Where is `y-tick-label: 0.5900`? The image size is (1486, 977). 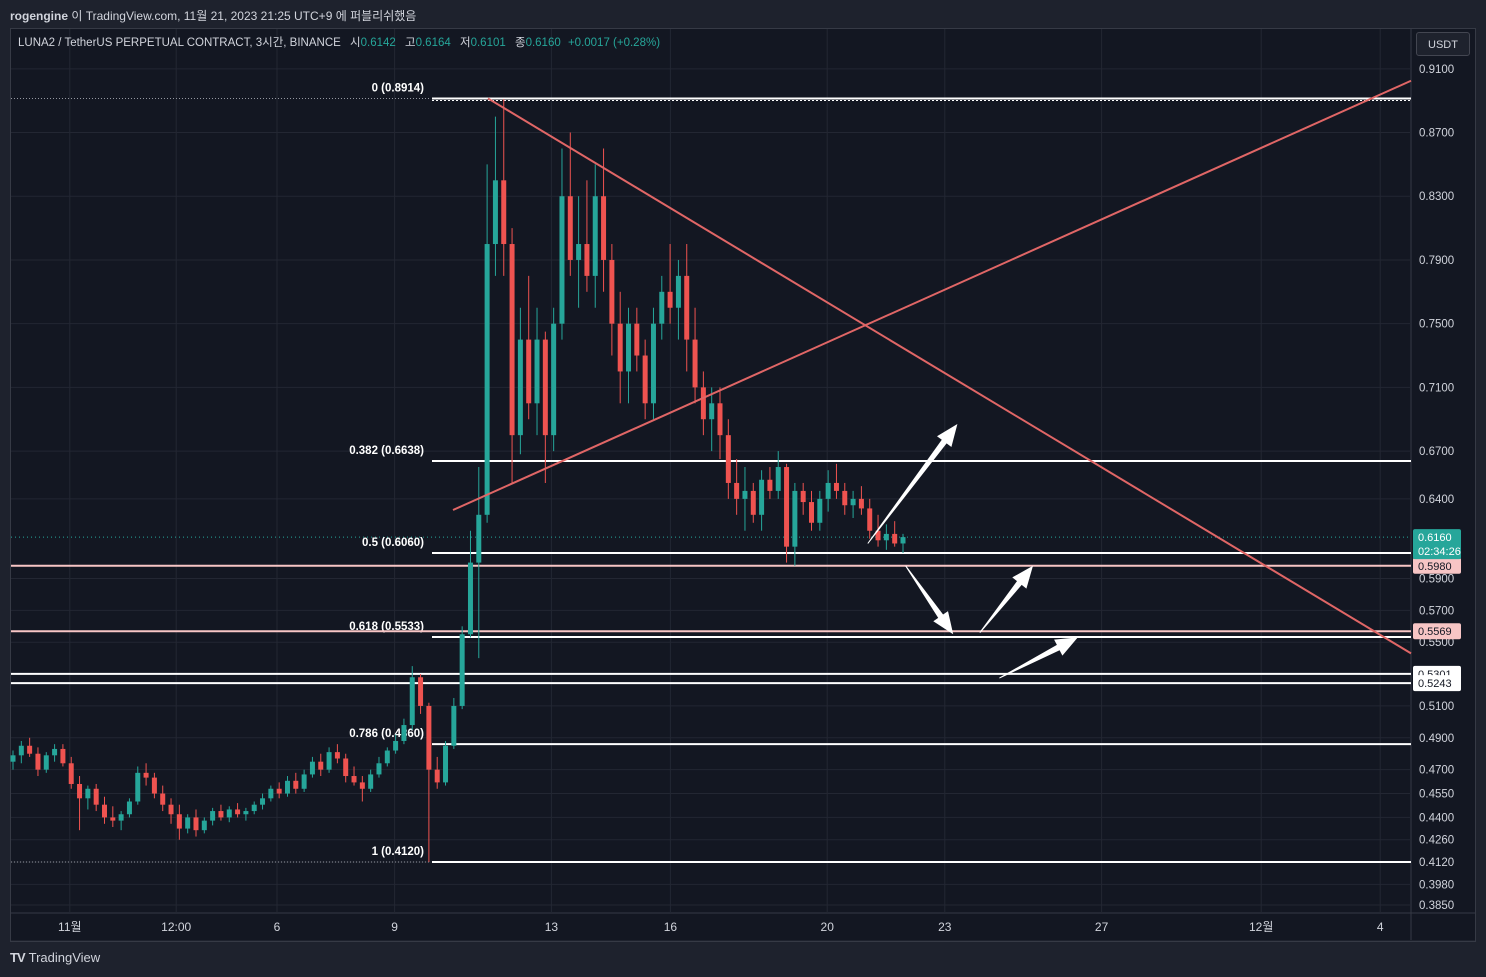
y-tick-label: 0.5900 is located at coordinates (1436, 580).